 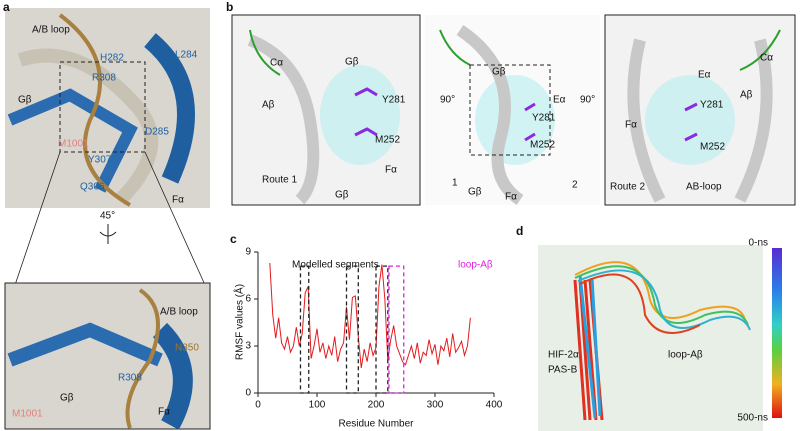 What do you see at coordinates (752, 418) in the screenshot?
I see `colorbar-label: 500-ns` at bounding box center [752, 418].